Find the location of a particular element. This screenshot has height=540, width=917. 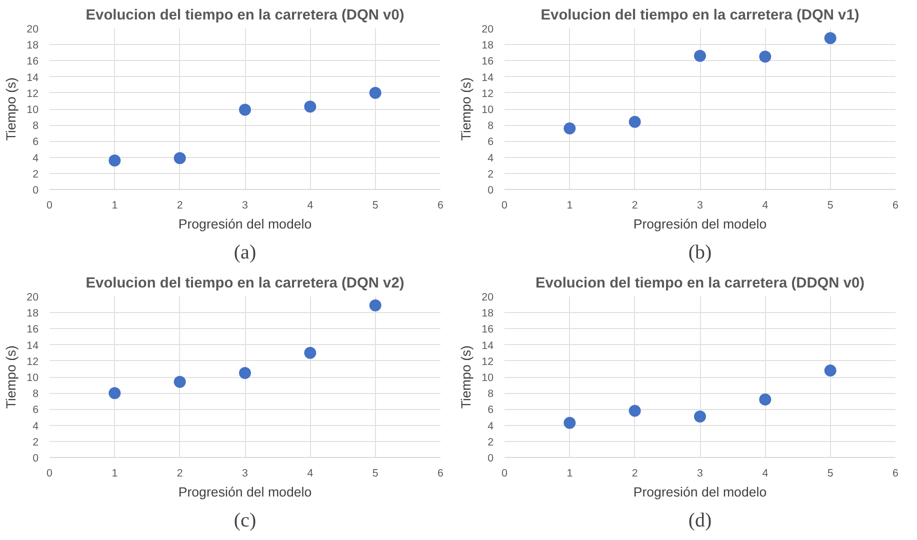

text: (a) is located at coordinates (245, 253).